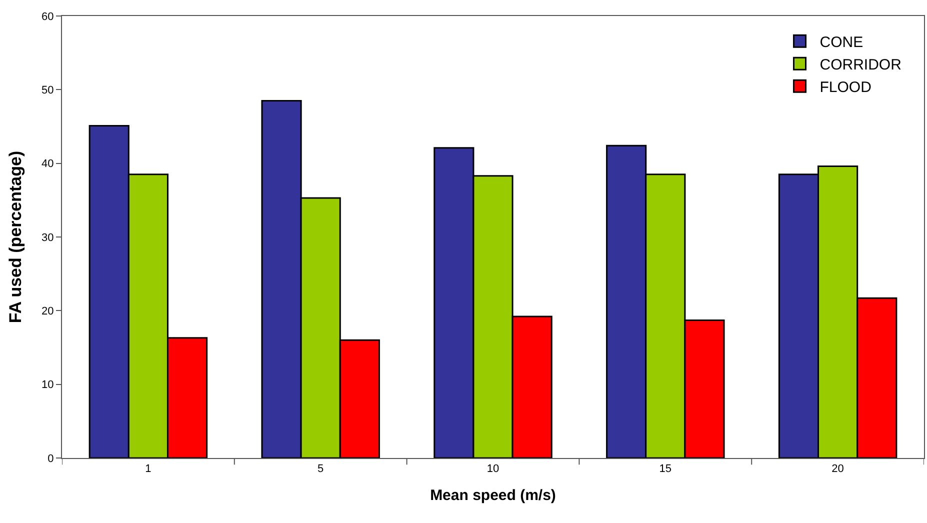 This screenshot has height=523, width=927. What do you see at coordinates (48, 238) in the screenshot?
I see `y-tick-label: 30` at bounding box center [48, 238].